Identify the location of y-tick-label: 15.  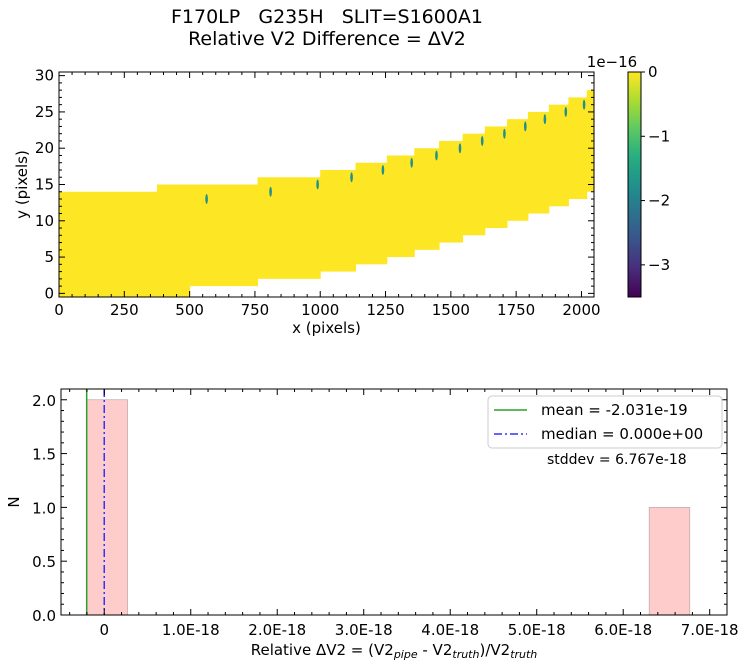
(44, 185).